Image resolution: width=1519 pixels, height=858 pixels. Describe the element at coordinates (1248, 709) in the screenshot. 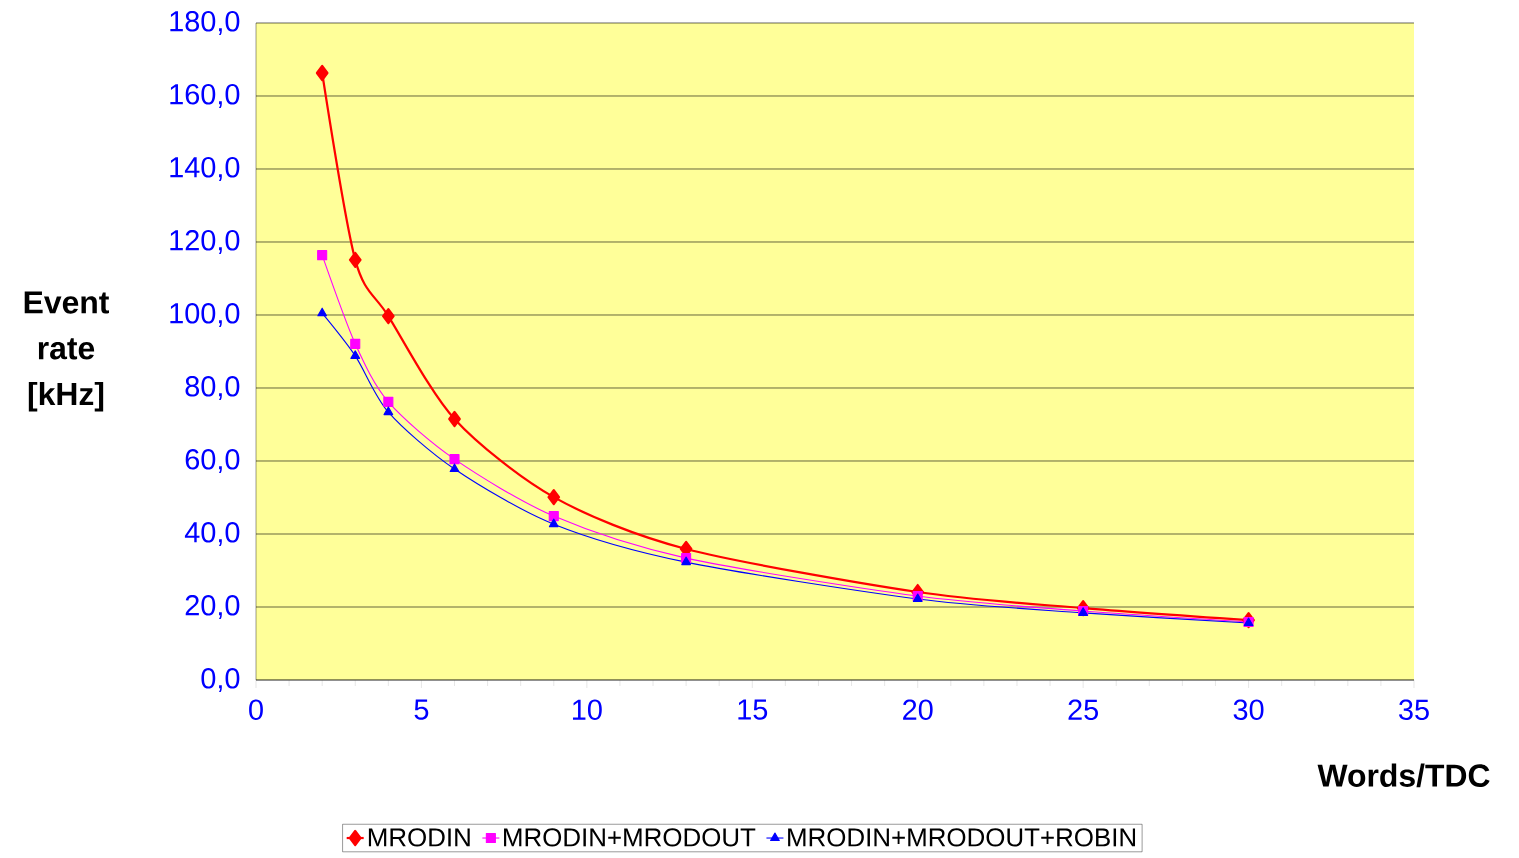

I see `x-tick-label: 30` at that location.